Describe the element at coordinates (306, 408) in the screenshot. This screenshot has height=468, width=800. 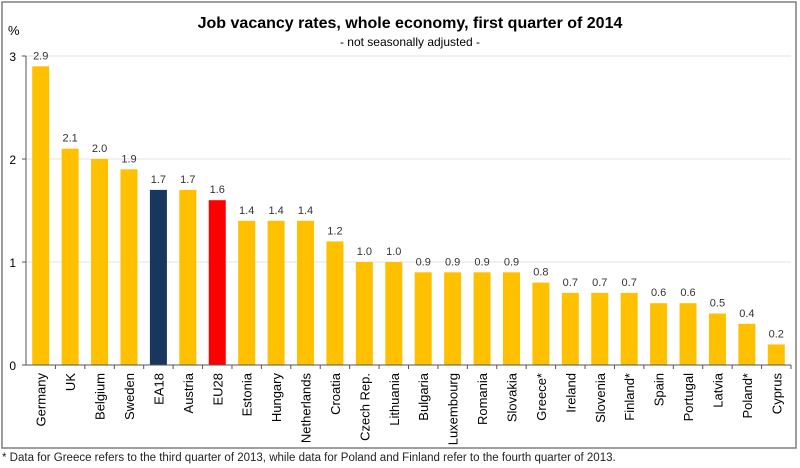
I see `x-tick-label: Netherlands` at that location.